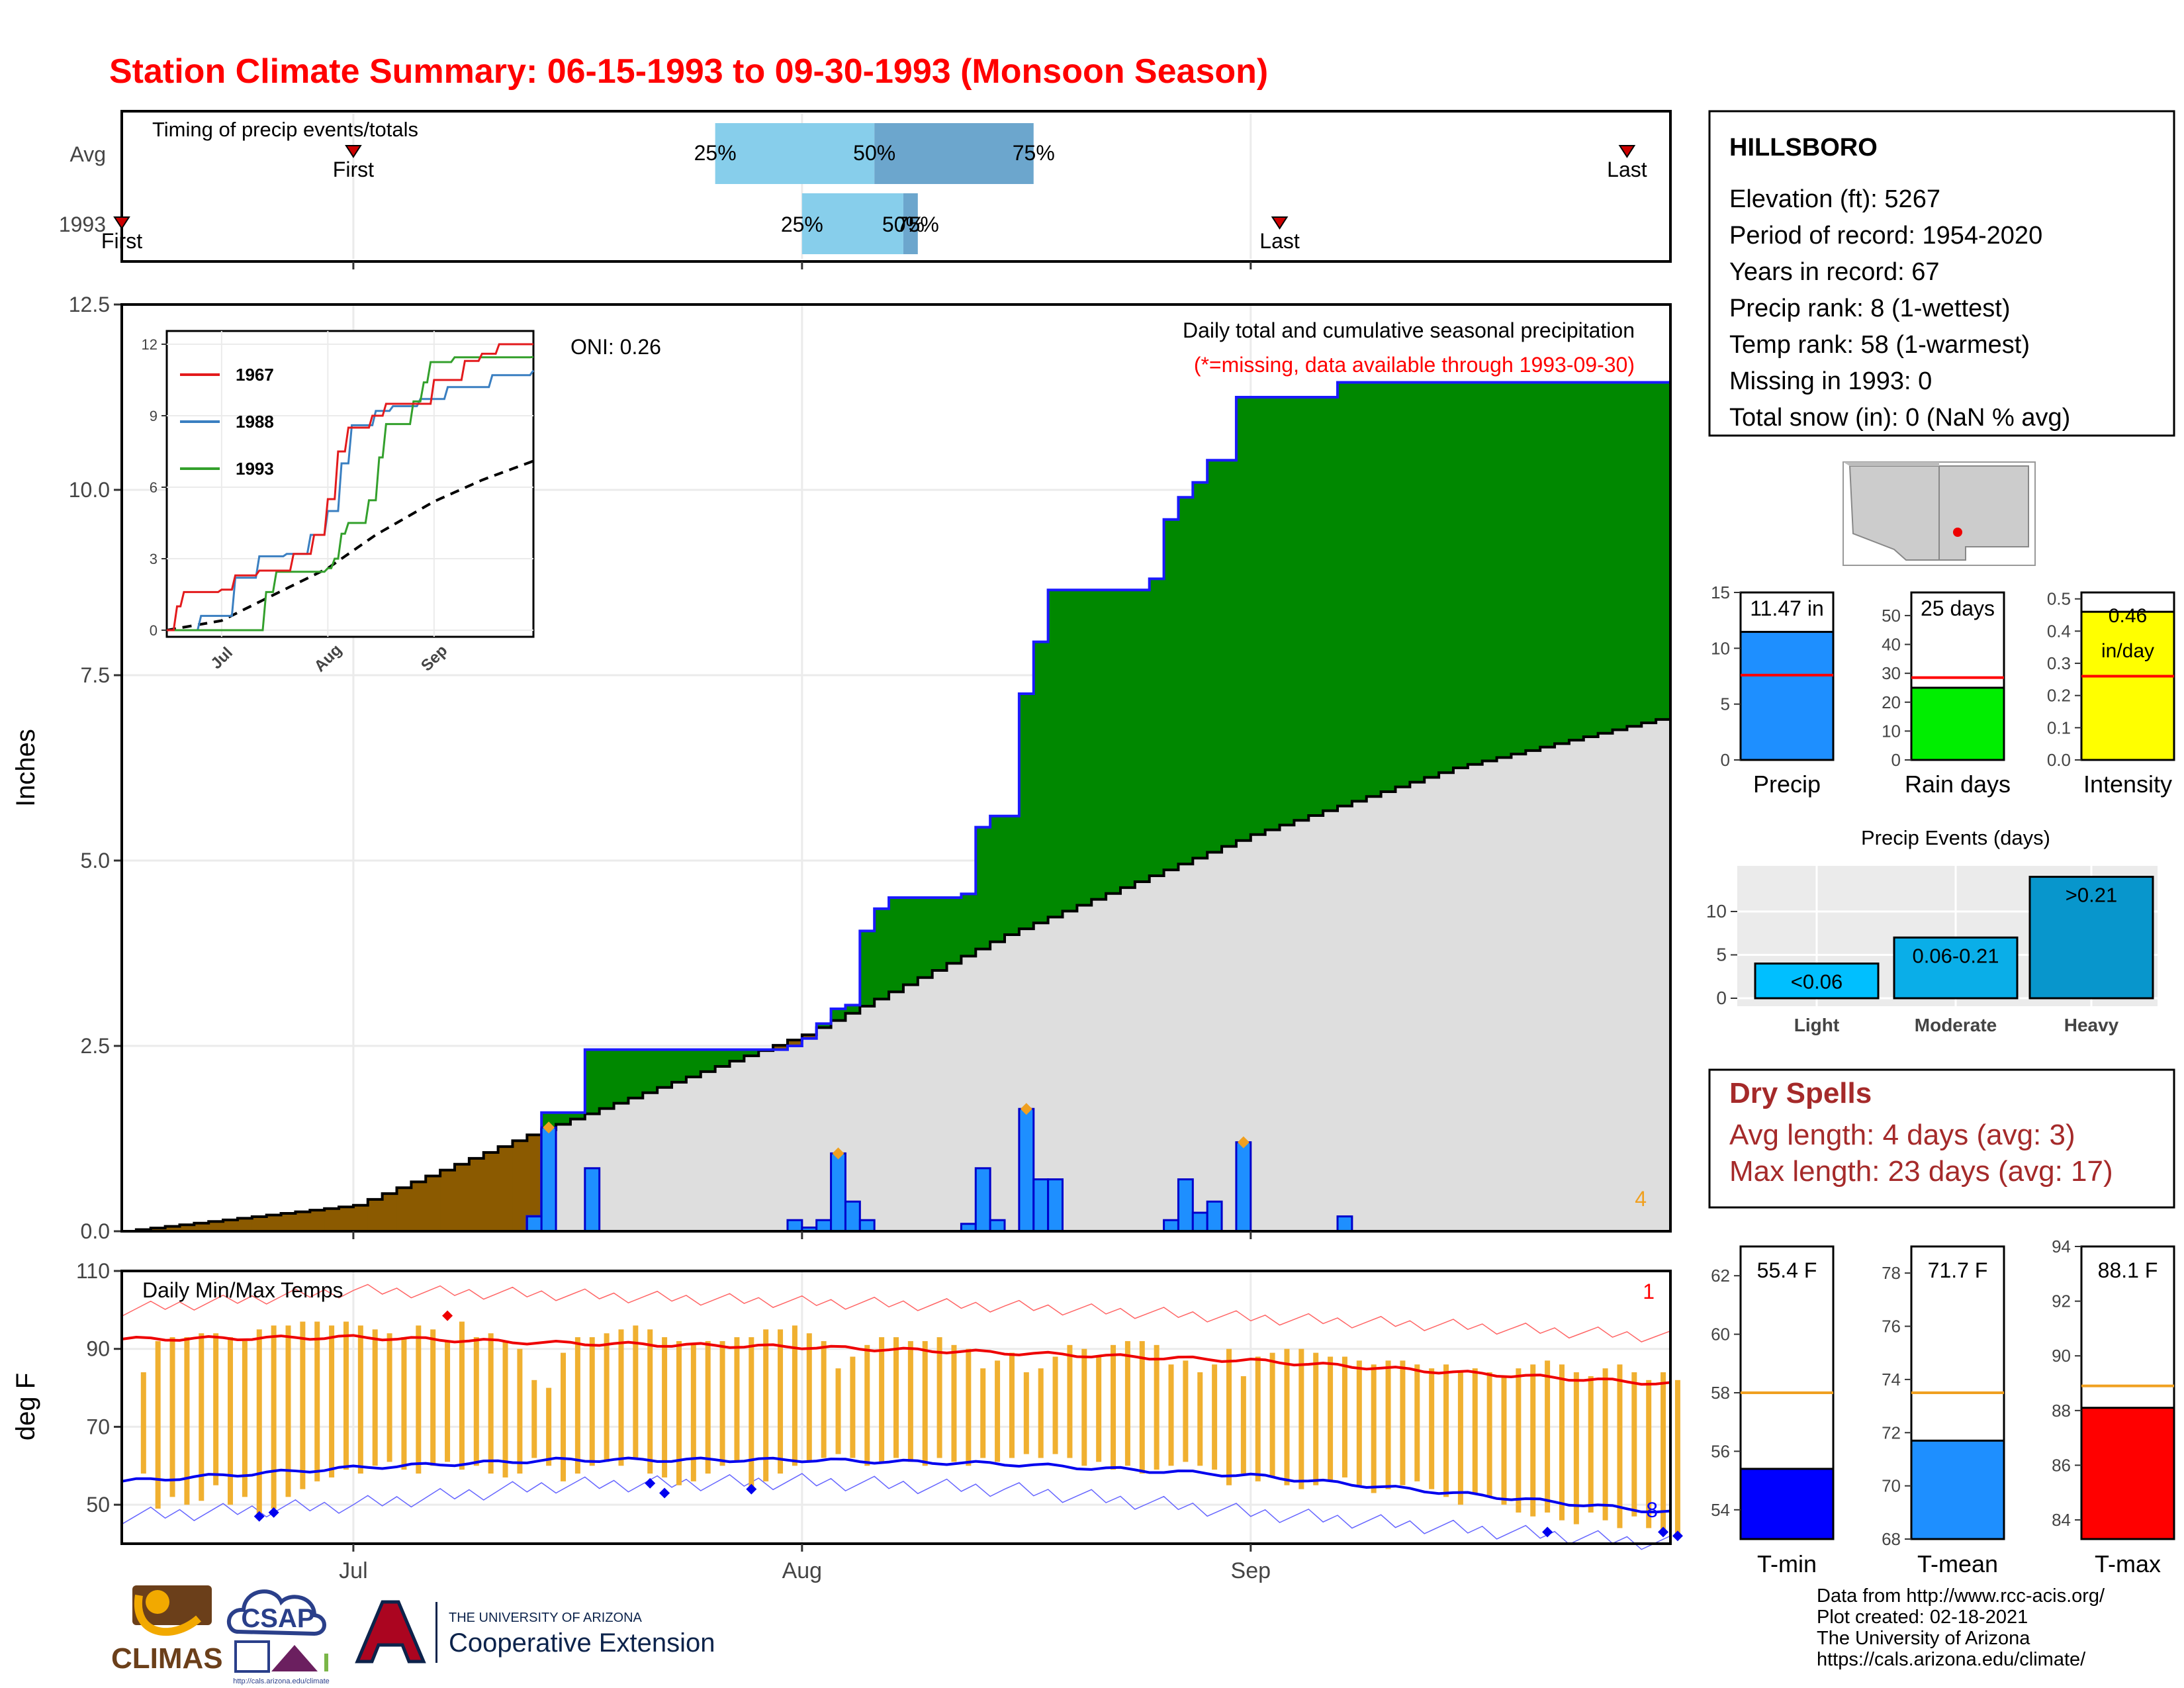 Image resolution: width=2184 pixels, height=1688 pixels. What do you see at coordinates (852, 223) in the screenshot?
I see `timing-1993-q1-bar` at bounding box center [852, 223].